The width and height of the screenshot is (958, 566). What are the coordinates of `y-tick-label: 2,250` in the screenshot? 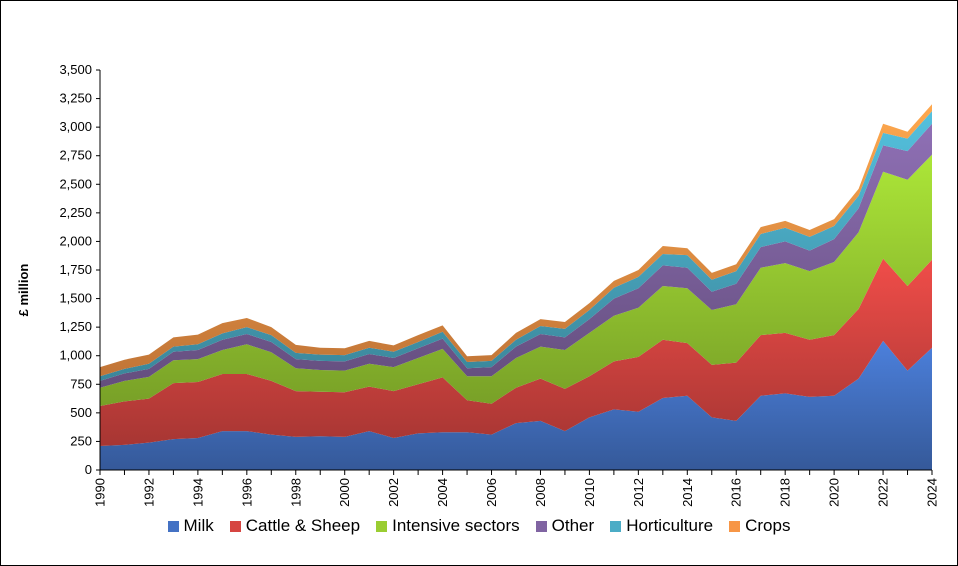 It's located at (75, 212).